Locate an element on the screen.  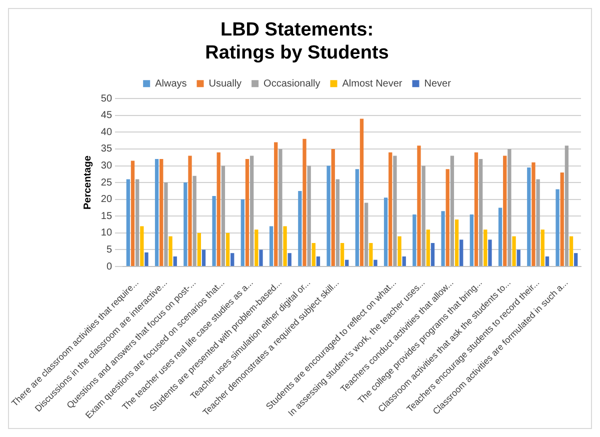
legend-label: Usually is located at coordinates (225, 84).